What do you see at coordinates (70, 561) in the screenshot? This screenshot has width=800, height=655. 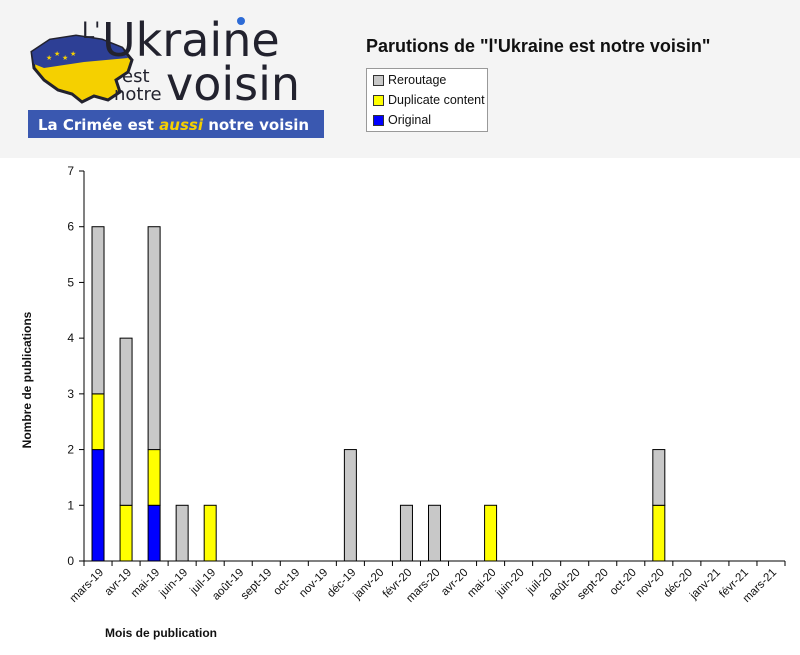 I see `y-tick-label: 0` at bounding box center [70, 561].